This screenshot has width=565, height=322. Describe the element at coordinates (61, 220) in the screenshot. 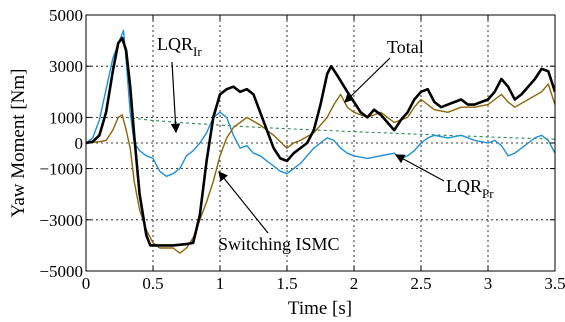

I see `y-tick-label: −3000` at that location.